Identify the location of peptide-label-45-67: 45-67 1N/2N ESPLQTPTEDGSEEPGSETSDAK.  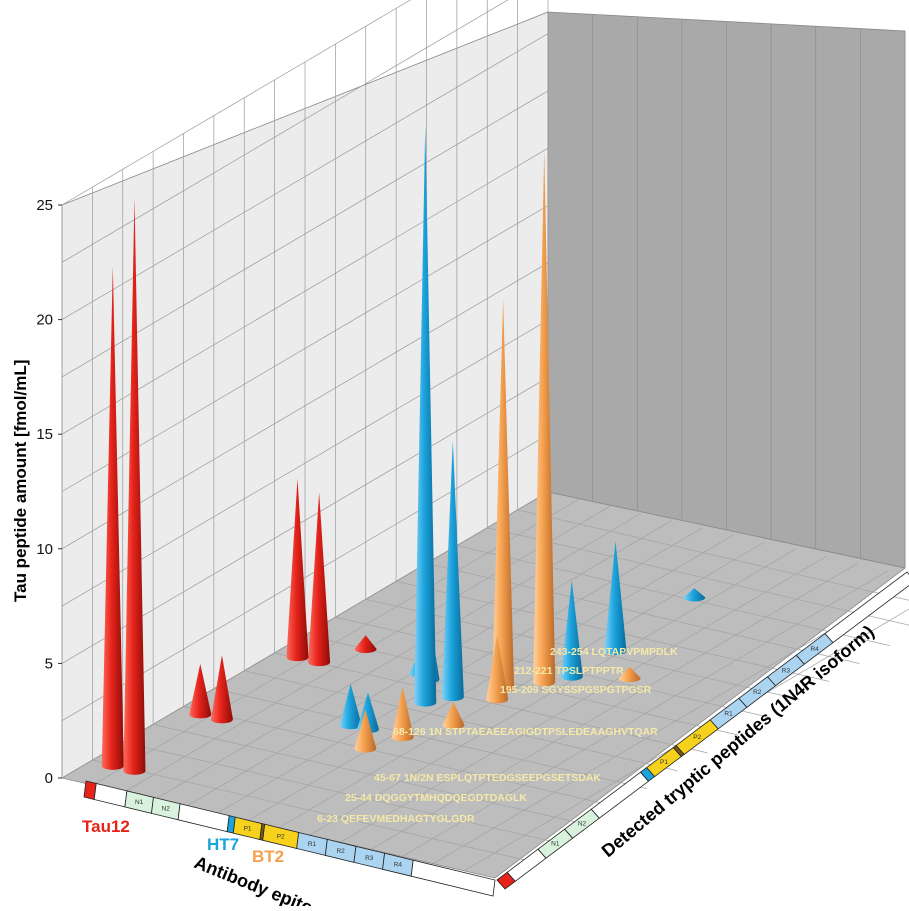
(487, 778).